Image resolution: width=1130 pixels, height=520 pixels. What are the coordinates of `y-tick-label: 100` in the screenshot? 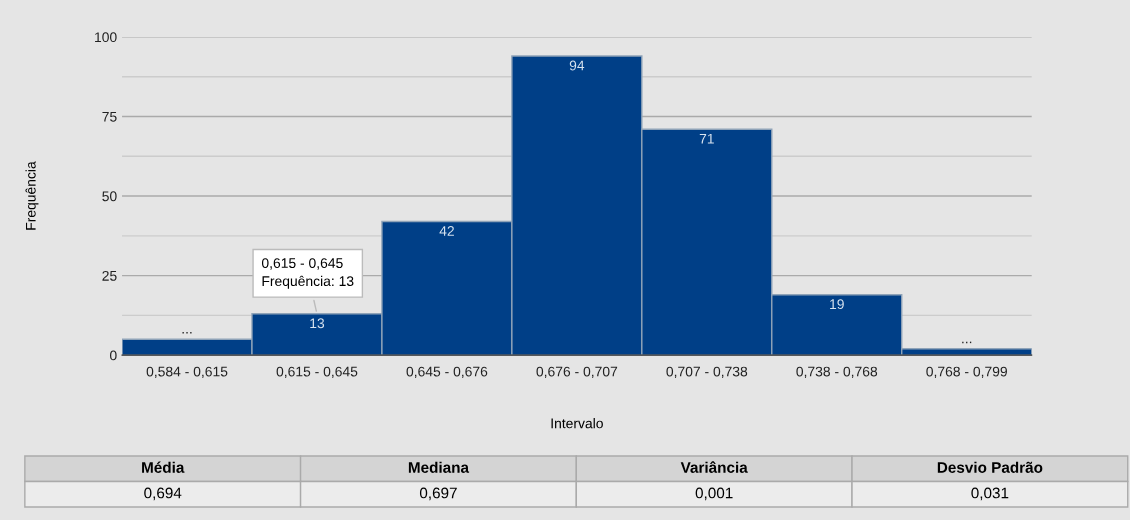 It's located at (106, 37).